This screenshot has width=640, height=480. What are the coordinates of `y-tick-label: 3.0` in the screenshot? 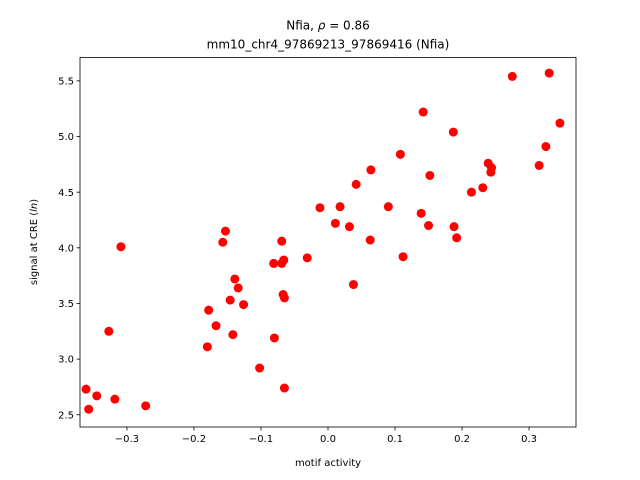 It's located at (66, 360).